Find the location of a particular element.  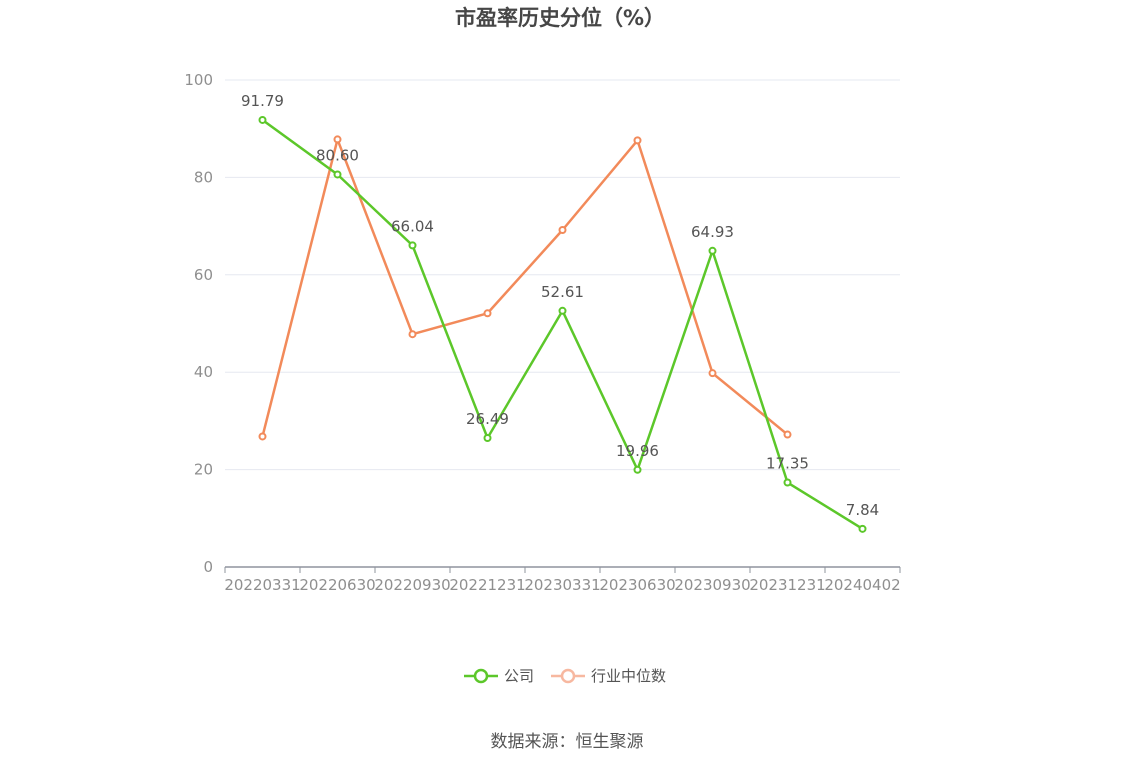

y-tick-label: 80 is located at coordinates (203, 177).